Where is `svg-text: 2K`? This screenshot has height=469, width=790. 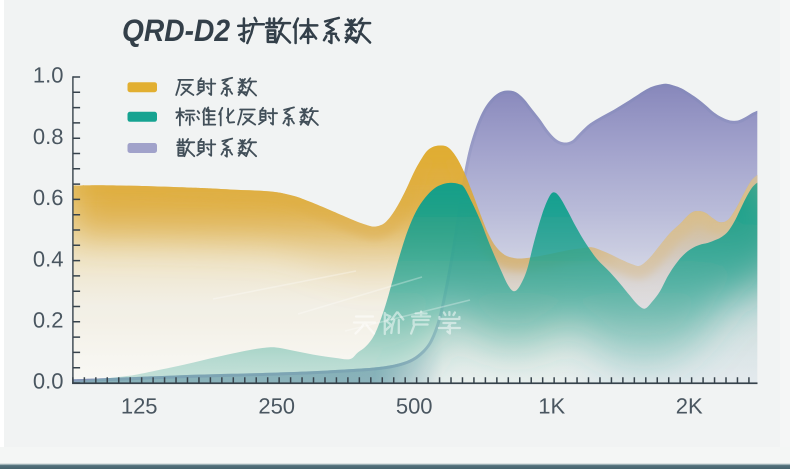 svg-text: 2K is located at coordinates (689, 405).